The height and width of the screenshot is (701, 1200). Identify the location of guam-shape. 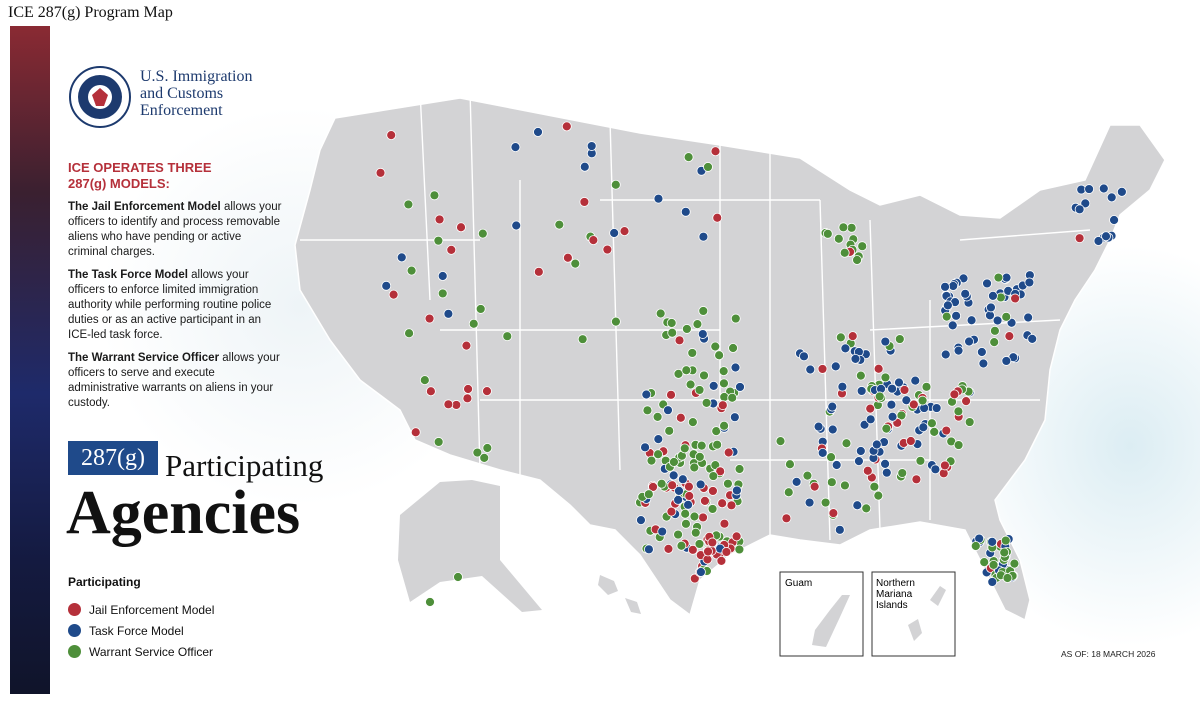
(831, 621).